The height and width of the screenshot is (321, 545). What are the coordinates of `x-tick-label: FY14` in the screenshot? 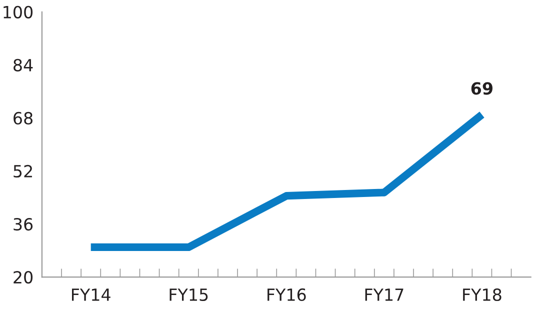 It's located at (91, 294).